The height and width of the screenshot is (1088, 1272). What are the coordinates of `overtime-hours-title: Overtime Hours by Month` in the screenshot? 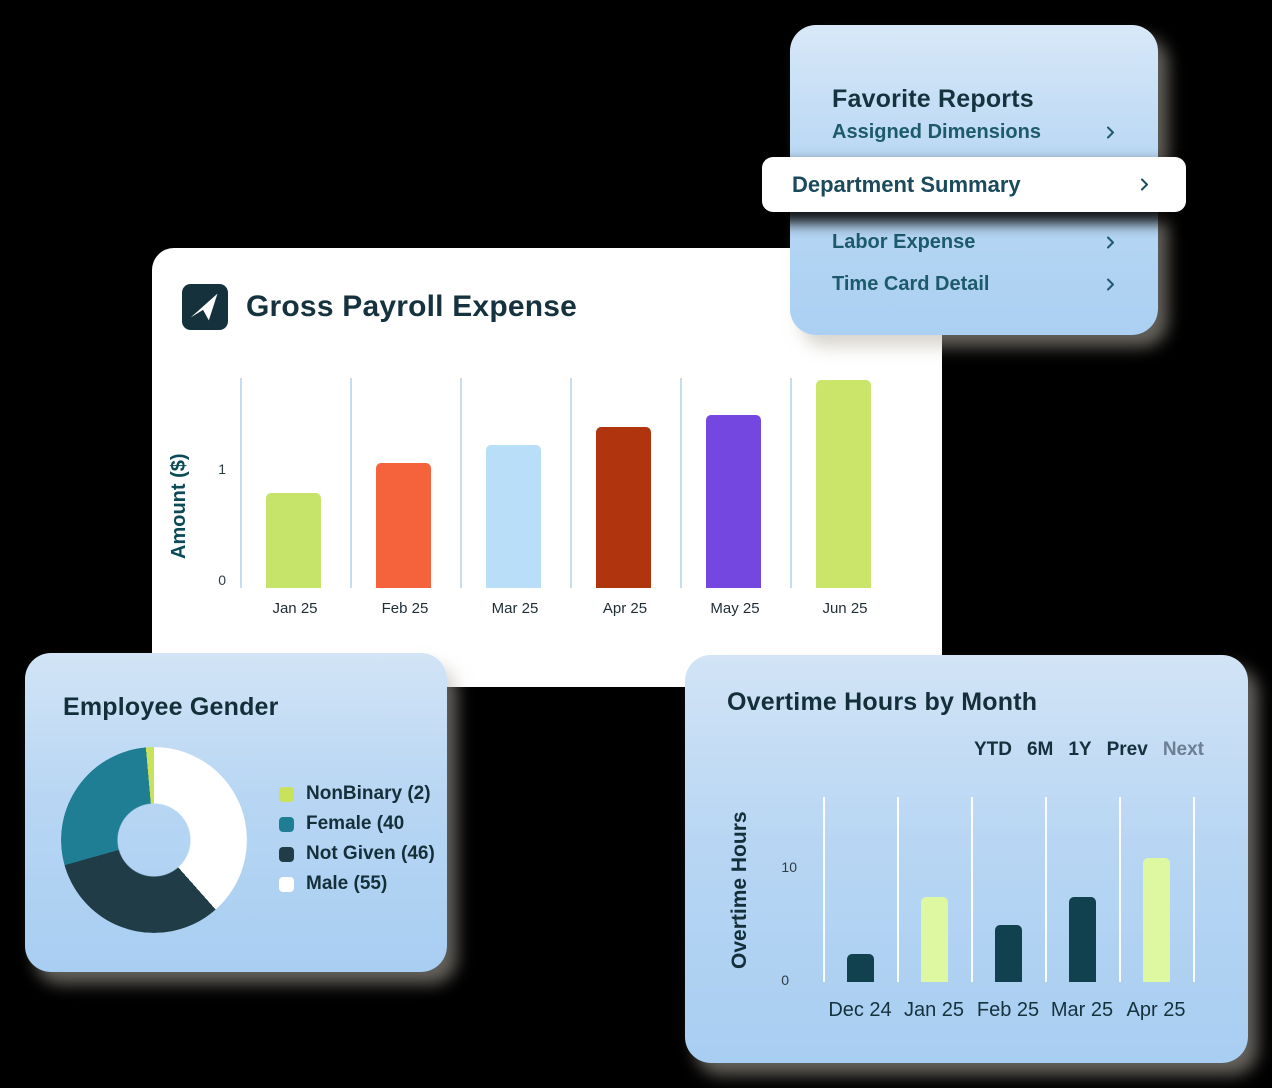 It's located at (882, 702).